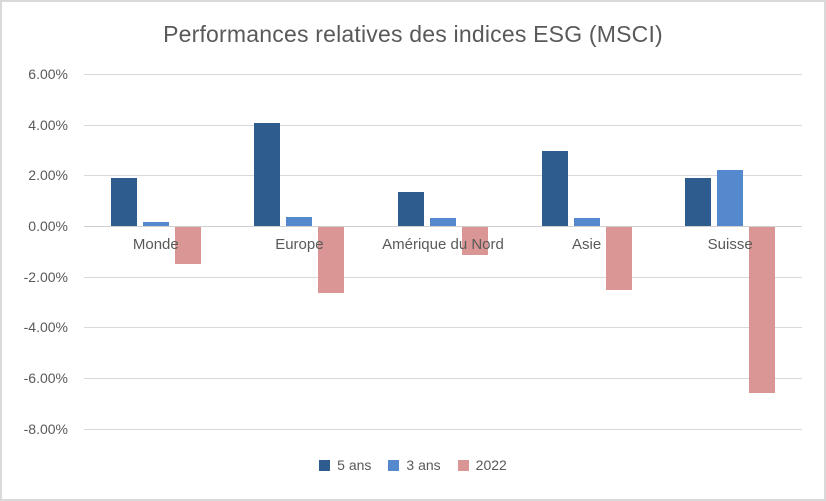 The width and height of the screenshot is (826, 501). I want to click on legend-item-3-ans: 3 ans, so click(414, 465).